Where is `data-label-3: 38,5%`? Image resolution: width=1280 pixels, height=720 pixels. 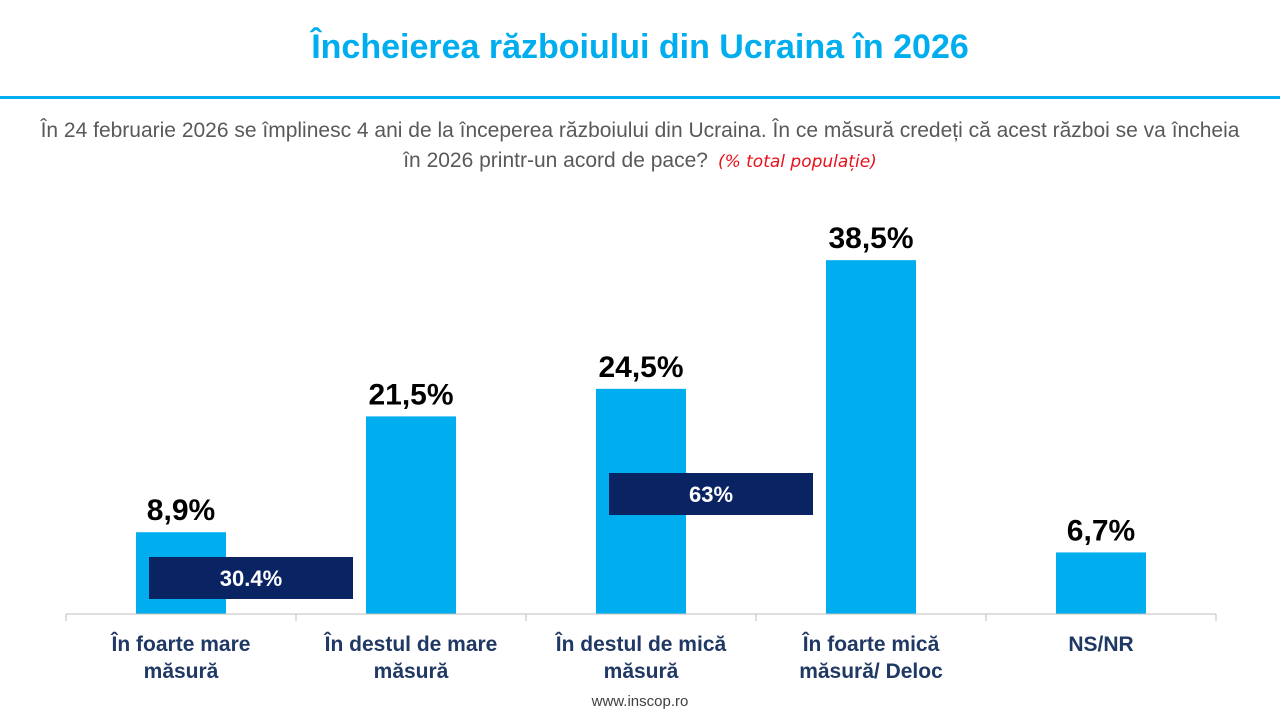 data-label-3: 38,5% is located at coordinates (870, 238).